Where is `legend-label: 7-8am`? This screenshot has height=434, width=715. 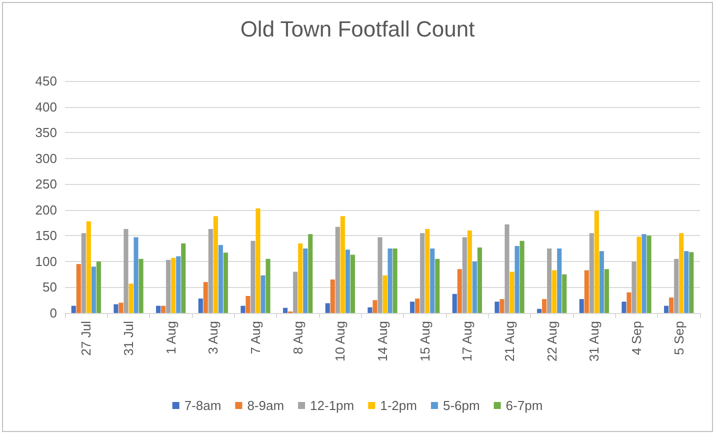
legend-label: 7-8am is located at coordinates (203, 405).